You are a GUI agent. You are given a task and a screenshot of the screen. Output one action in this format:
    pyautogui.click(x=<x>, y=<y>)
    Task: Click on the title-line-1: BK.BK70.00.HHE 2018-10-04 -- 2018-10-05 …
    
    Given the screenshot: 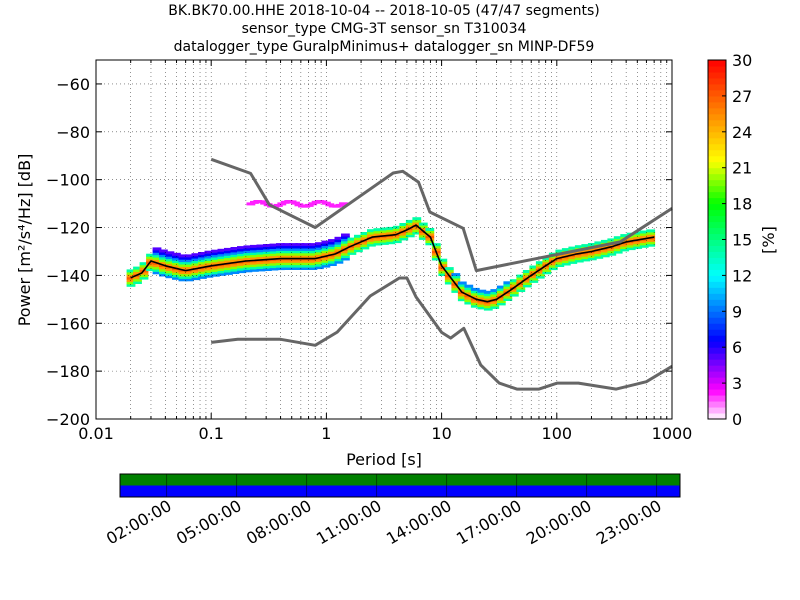 What is the action you would take?
    pyautogui.click(x=384, y=11)
    